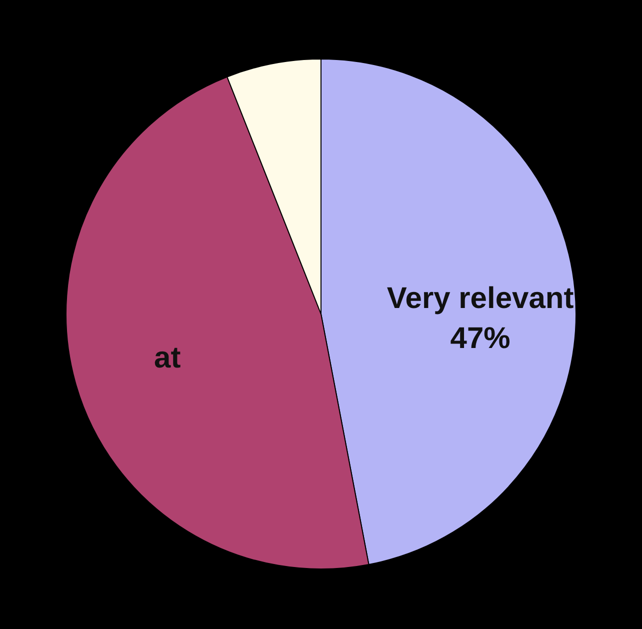  Describe the element at coordinates (167, 358) in the screenshot. I see `slice-label: at` at that location.